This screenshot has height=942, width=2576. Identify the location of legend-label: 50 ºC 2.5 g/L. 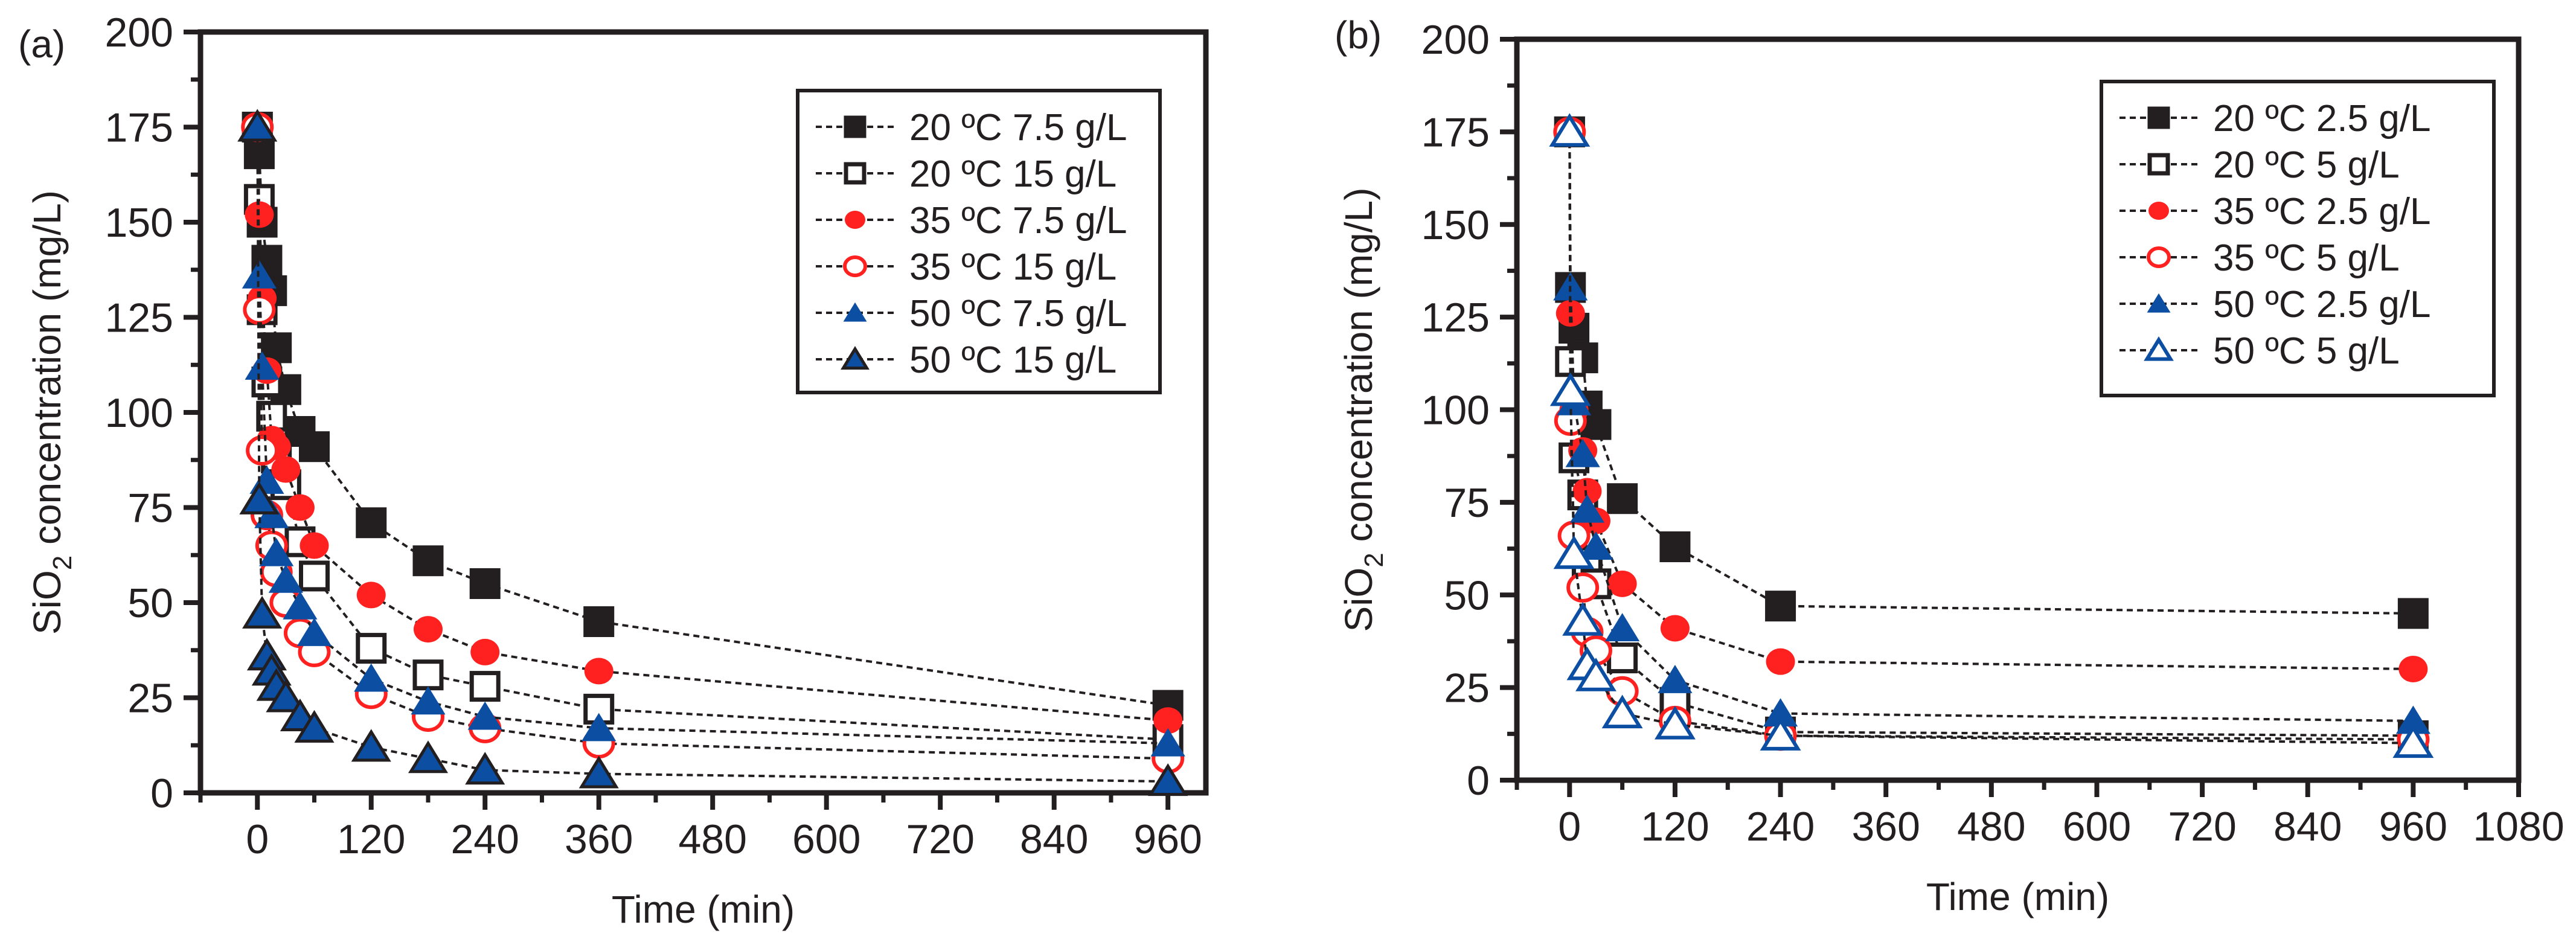
(2321, 304).